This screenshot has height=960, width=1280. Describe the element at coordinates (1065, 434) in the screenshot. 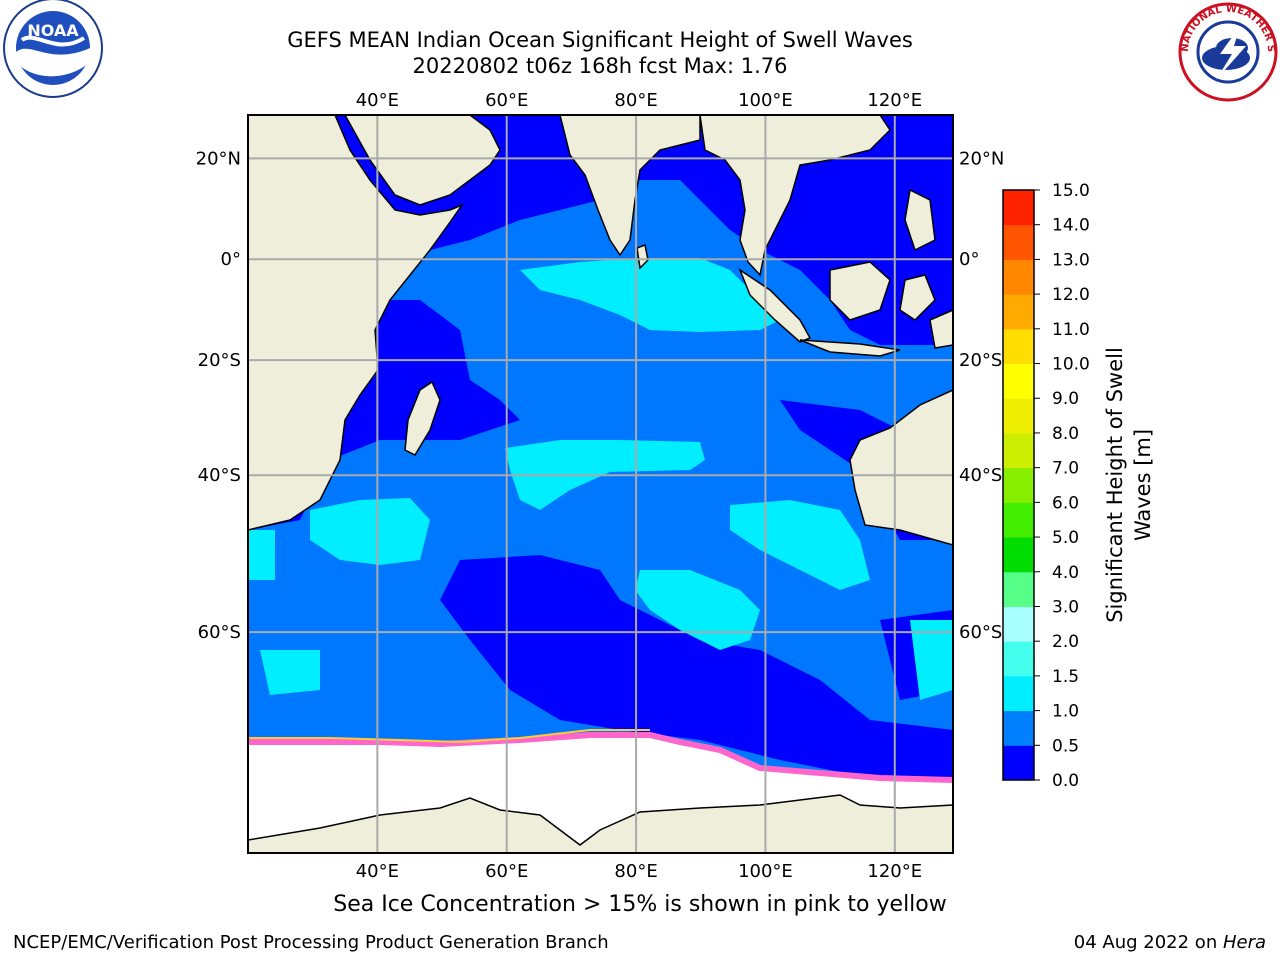

I see `colorbar-tick-label: 8.0` at that location.